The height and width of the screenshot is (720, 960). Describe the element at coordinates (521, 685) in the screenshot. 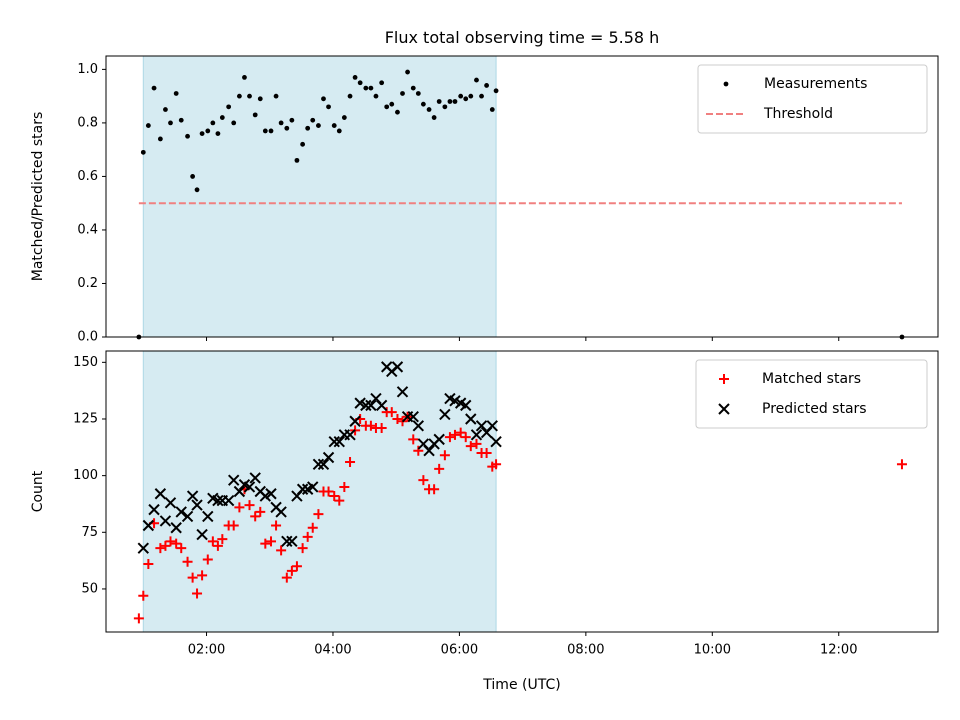

I see `x-axis-label: Time (UTC)` at that location.